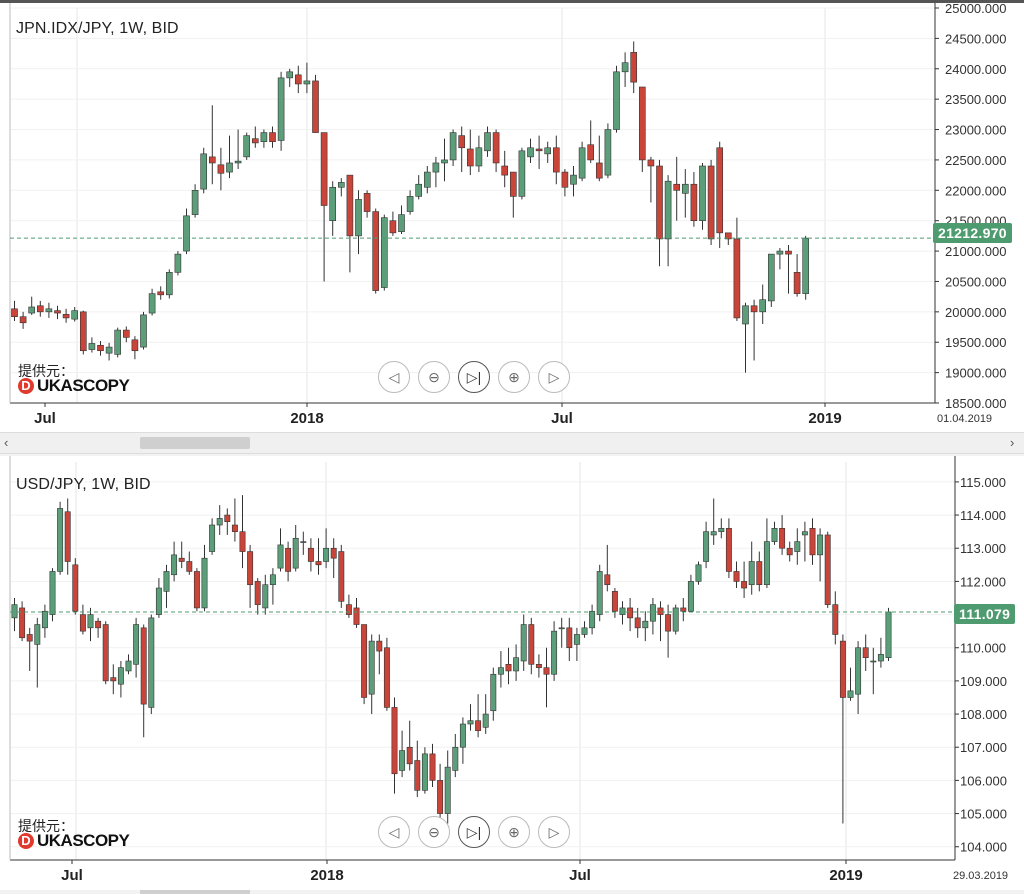 The height and width of the screenshot is (894, 1024). What do you see at coordinates (514, 377) in the screenshot?
I see `zoom-in-button: ⊕` at bounding box center [514, 377].